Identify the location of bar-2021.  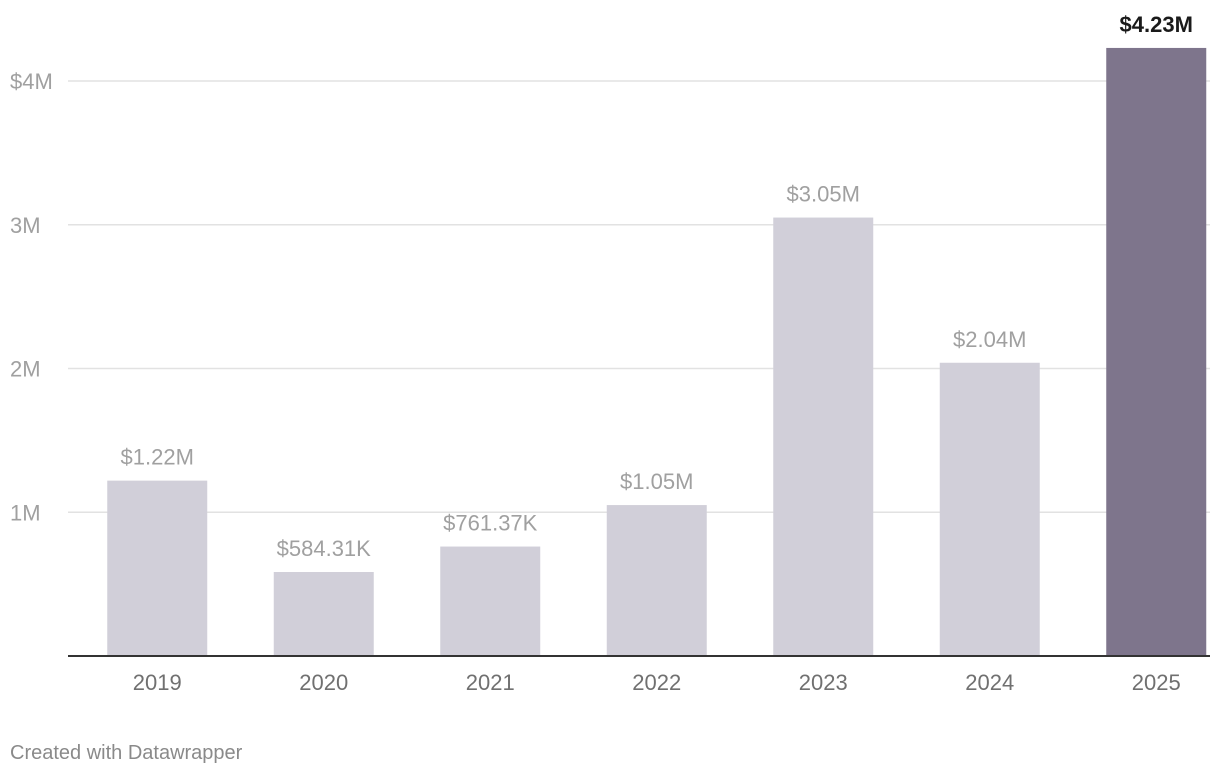
(490, 601).